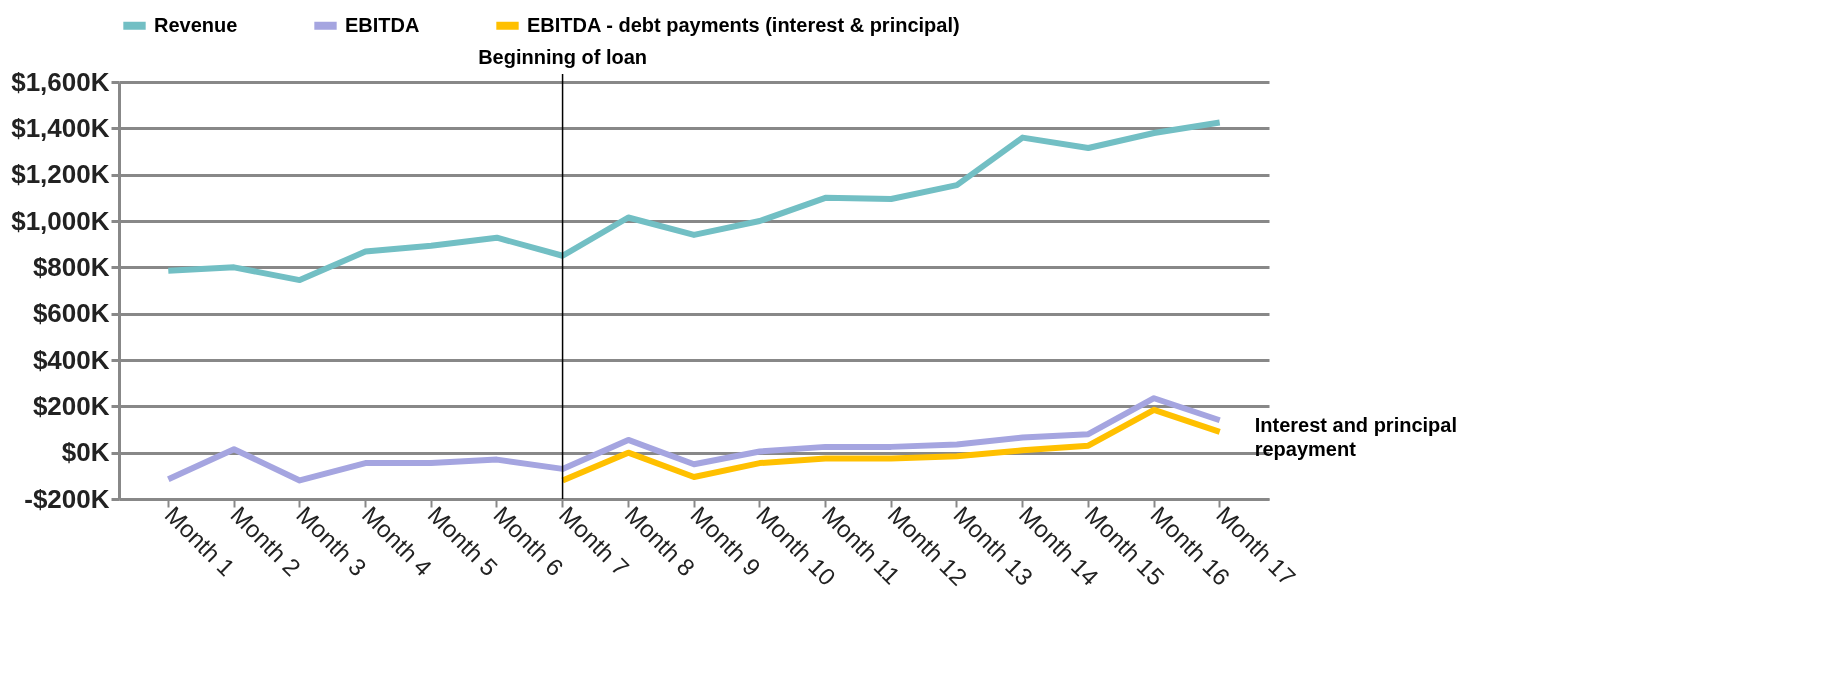 The image size is (1826, 697). Describe the element at coordinates (1355, 437) in the screenshot. I see `annotation: Interest and principal repayment` at that location.